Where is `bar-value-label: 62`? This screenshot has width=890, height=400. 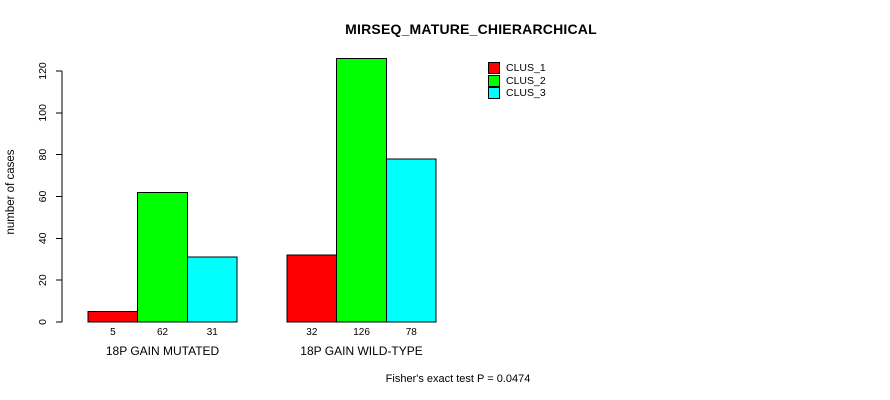 bar-value-label: 62 is located at coordinates (163, 332).